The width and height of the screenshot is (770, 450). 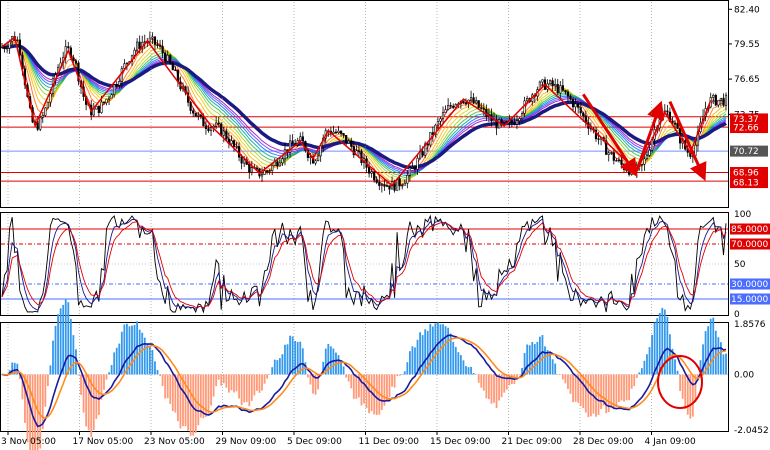 I want to click on price-tag-label: 72.66, so click(x=746, y=129).